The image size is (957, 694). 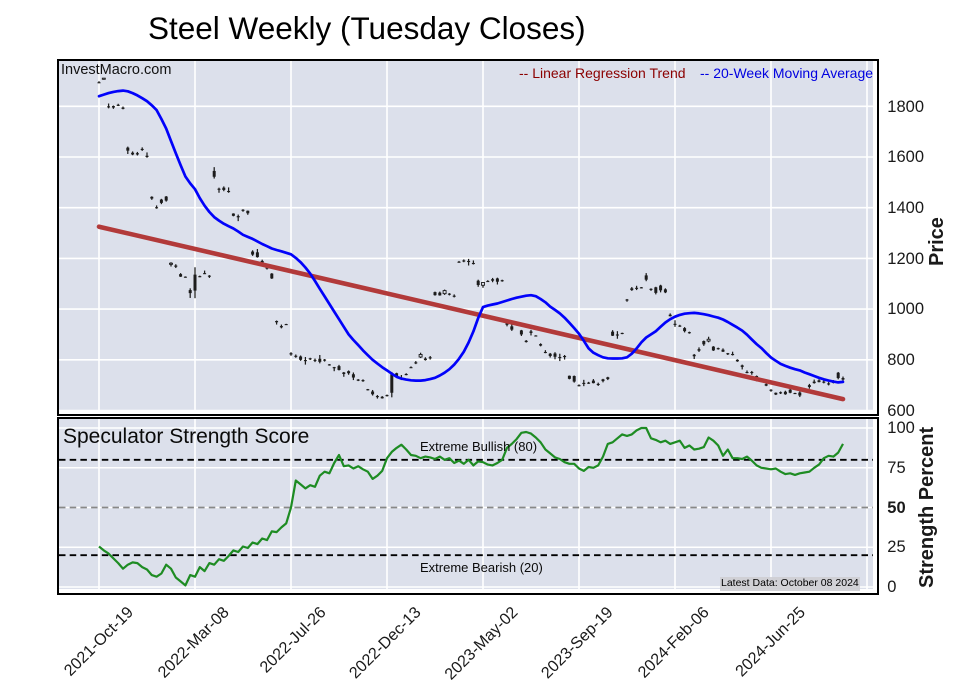 I want to click on strength-ytick-100: 100, so click(x=901, y=428).